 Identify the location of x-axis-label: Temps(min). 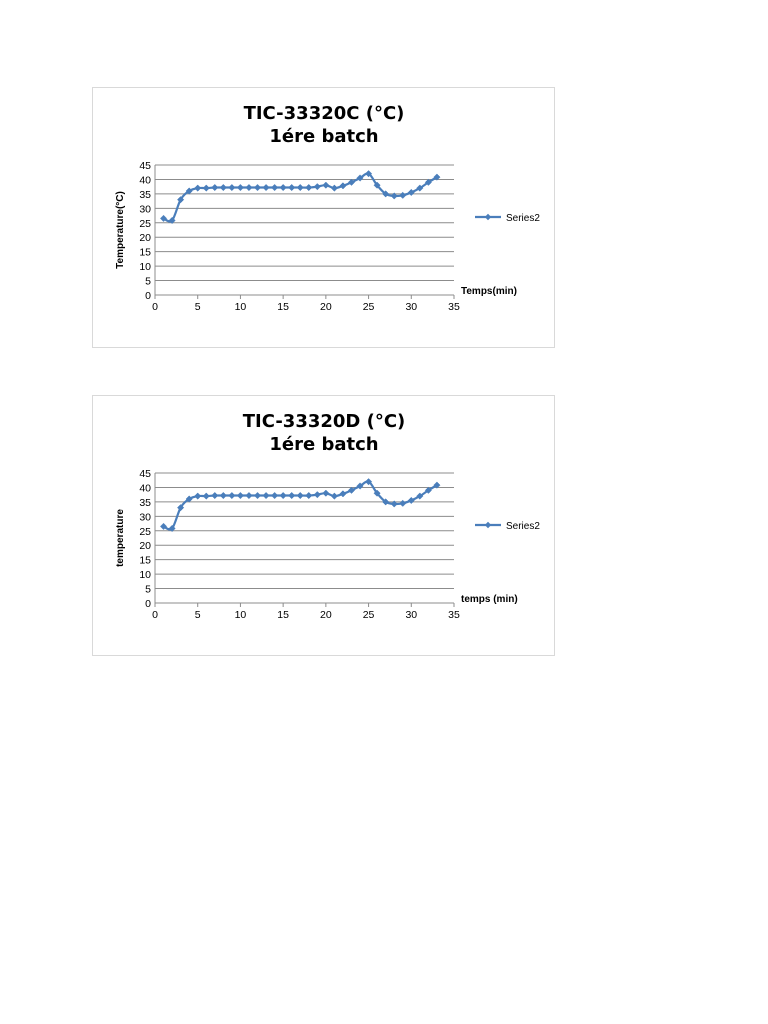
(489, 291).